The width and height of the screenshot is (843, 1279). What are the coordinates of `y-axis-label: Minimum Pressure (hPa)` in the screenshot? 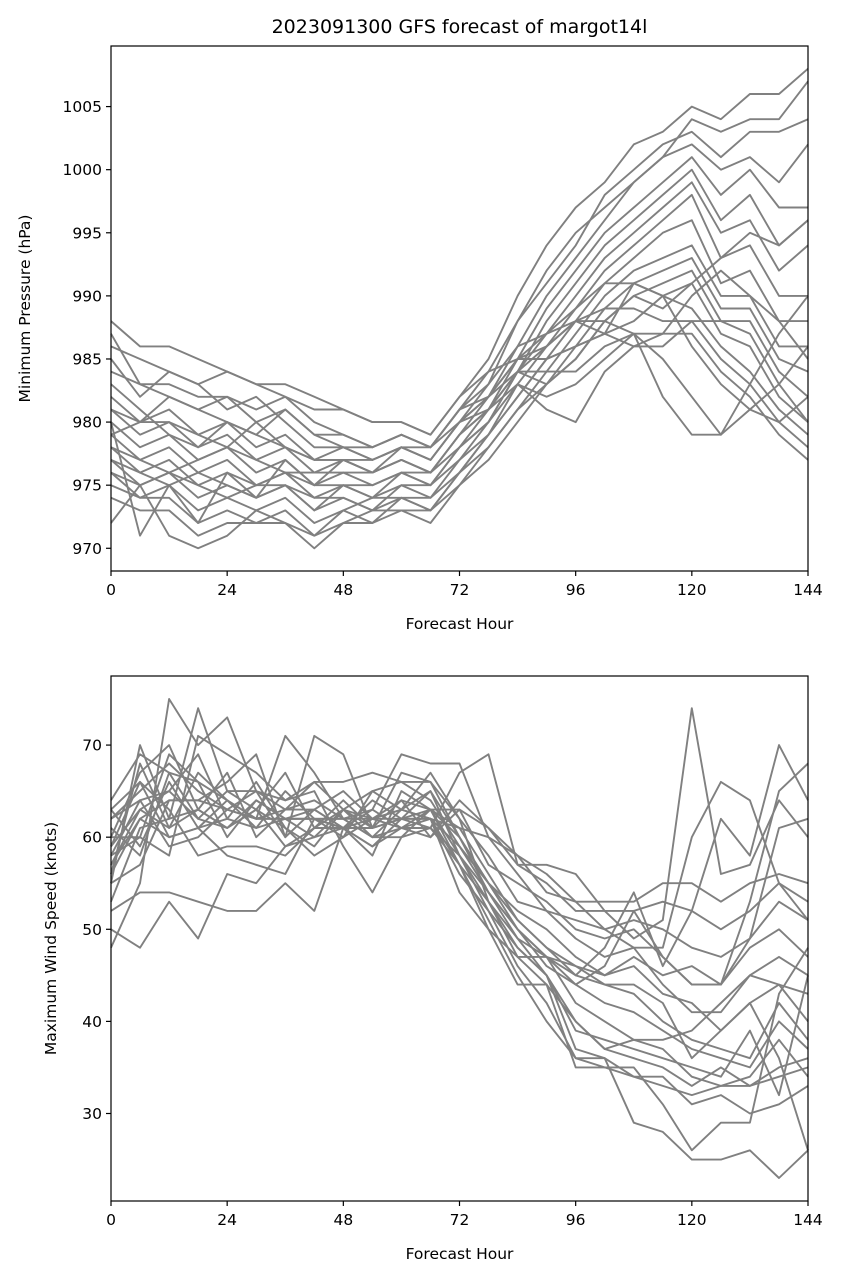 It's located at (25, 309).